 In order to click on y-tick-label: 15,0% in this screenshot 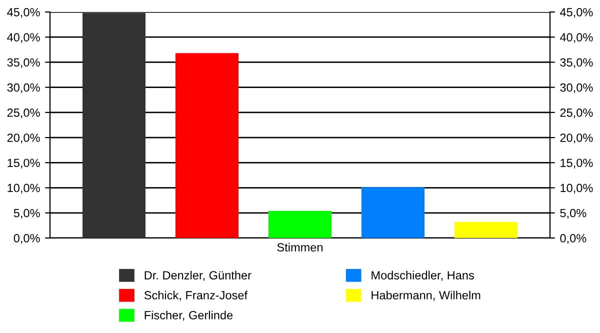, I will do `click(24, 163)`.